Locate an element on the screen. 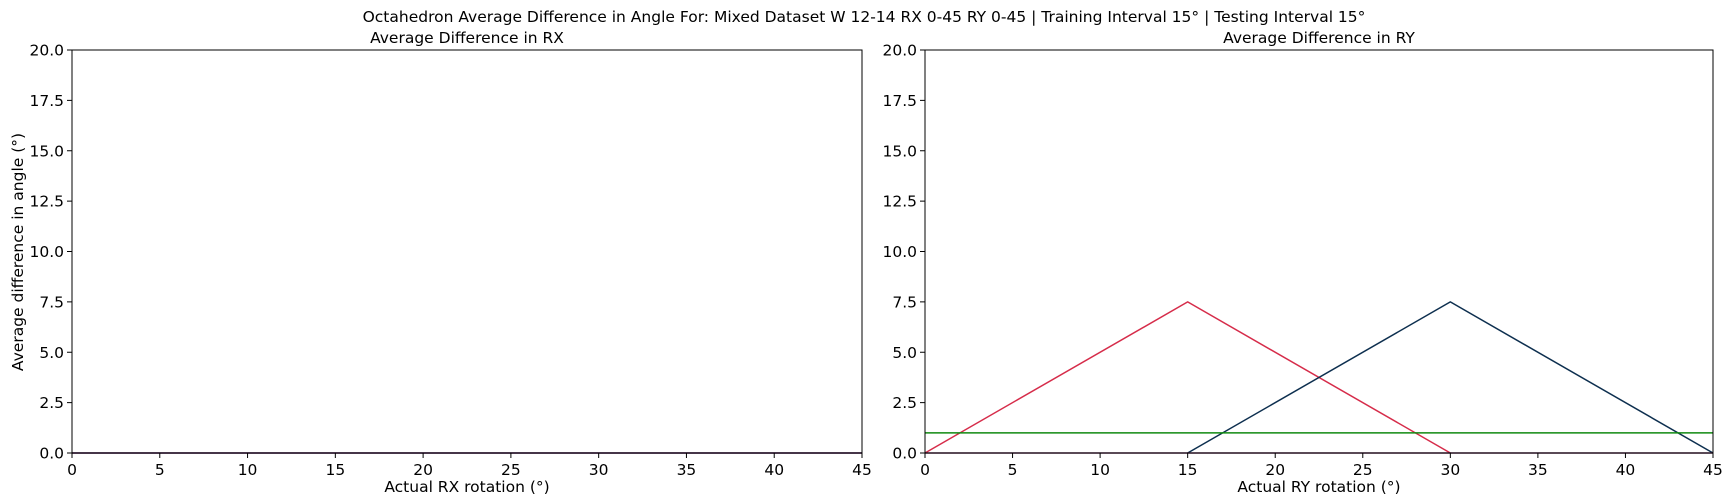 The image size is (1728, 504). chart-ry-xtick-label: 45 is located at coordinates (1713, 470).